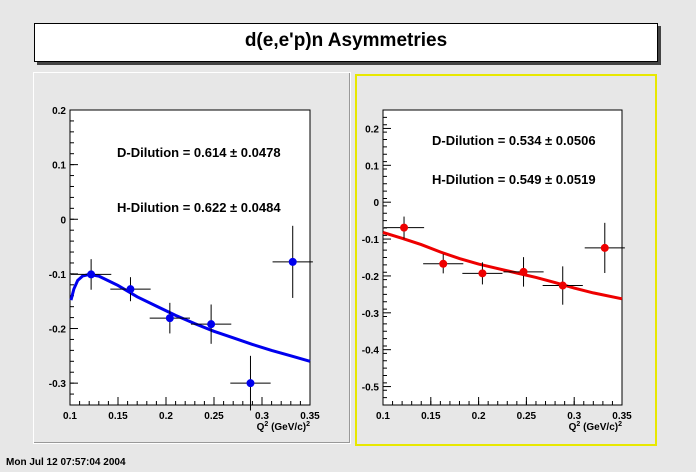 The width and height of the screenshot is (696, 472). I want to click on page-title: d(e,e'p)n Asymmetries, so click(346, 40).